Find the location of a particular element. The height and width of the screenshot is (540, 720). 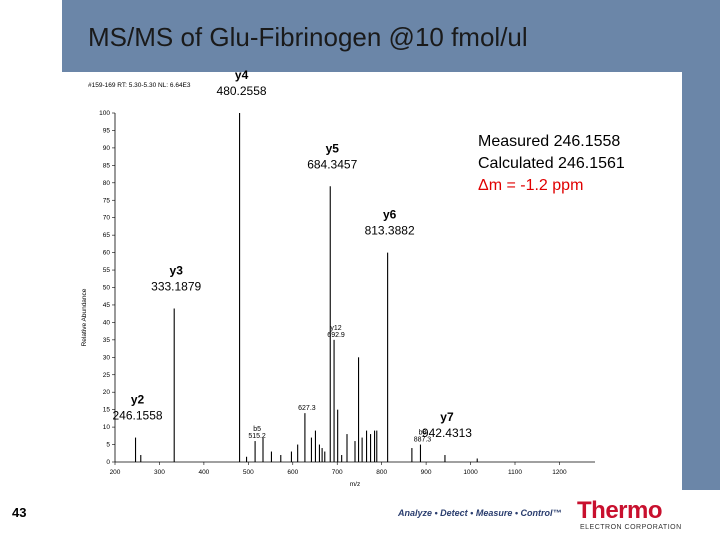

ion-mass-value: 684.3457 is located at coordinates (332, 164).